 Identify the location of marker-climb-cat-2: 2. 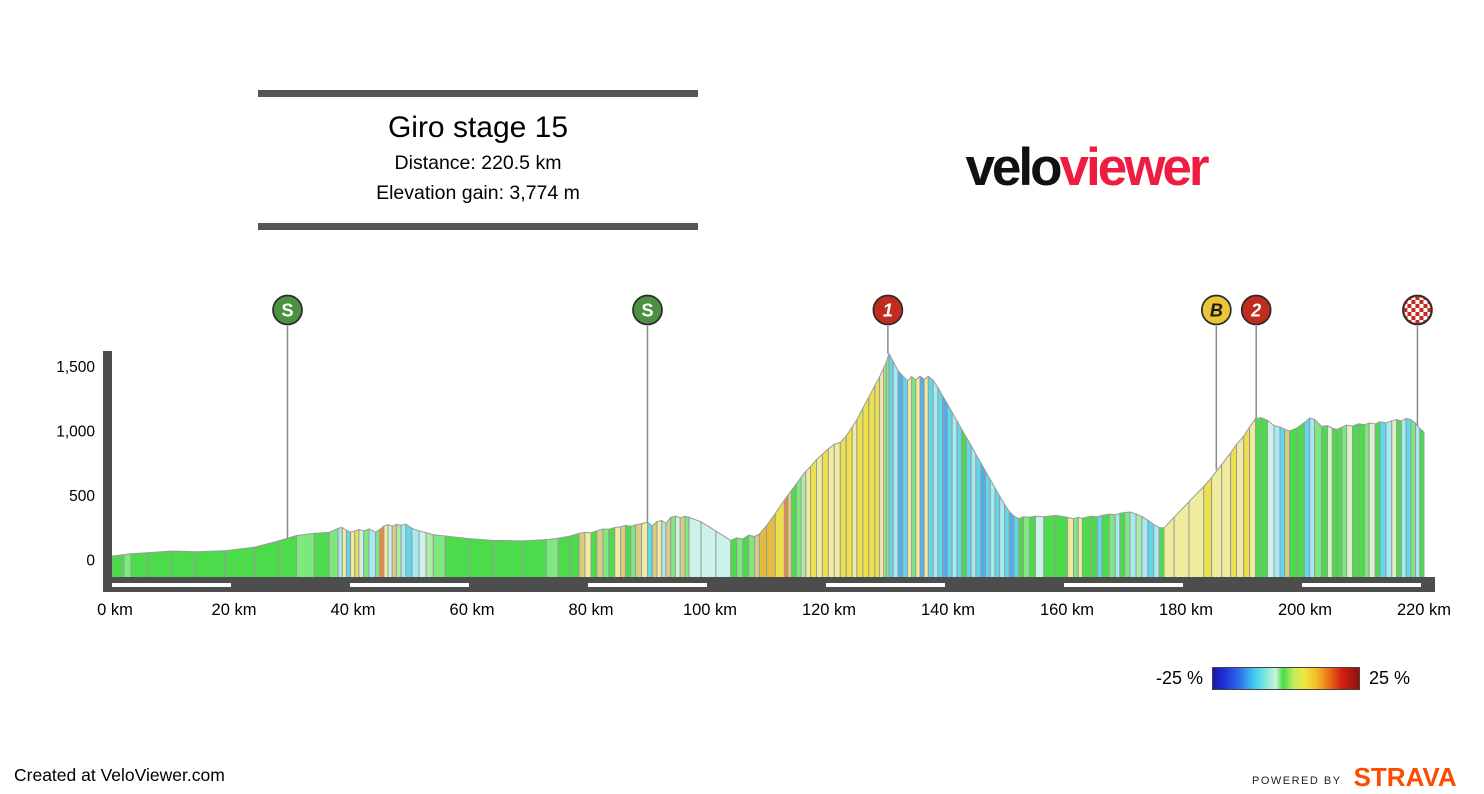
(1256, 310).